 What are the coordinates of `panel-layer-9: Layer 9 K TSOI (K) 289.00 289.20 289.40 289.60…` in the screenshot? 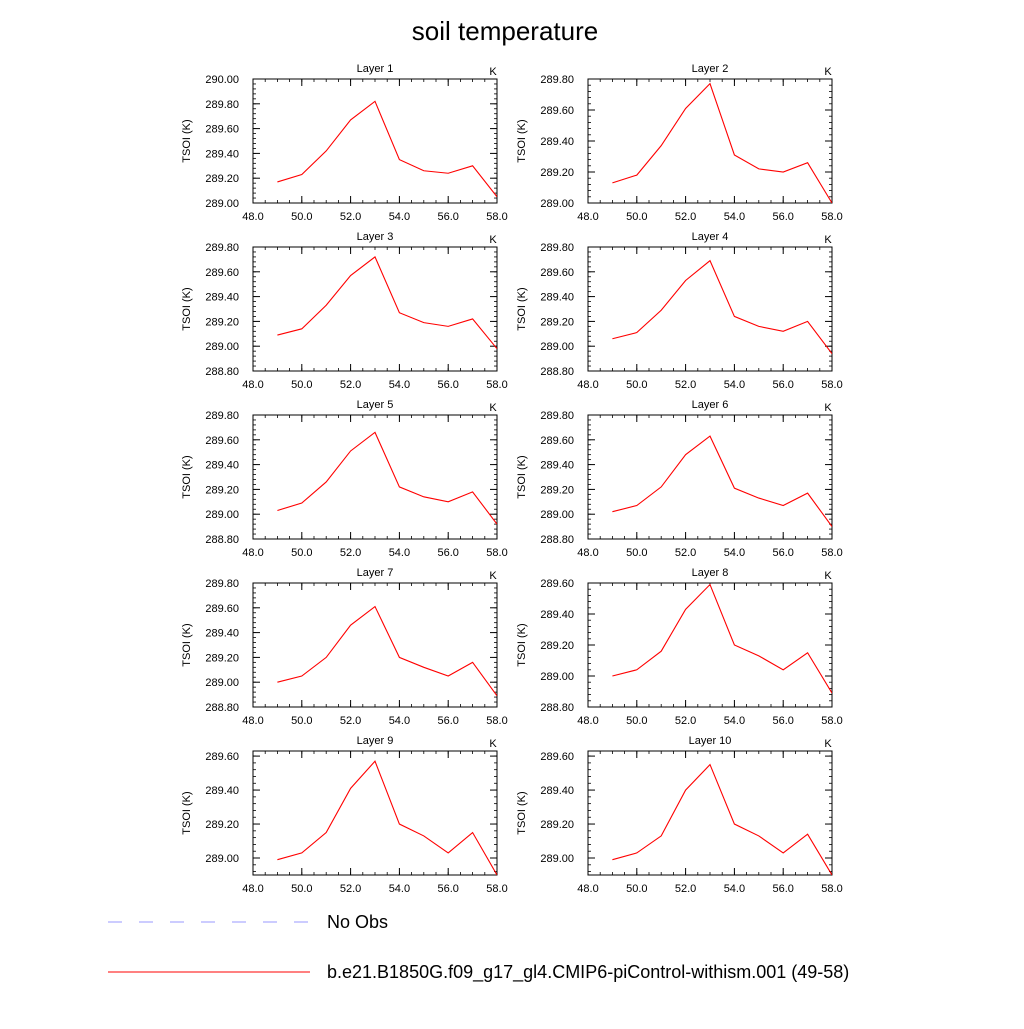 It's located at (344, 815).